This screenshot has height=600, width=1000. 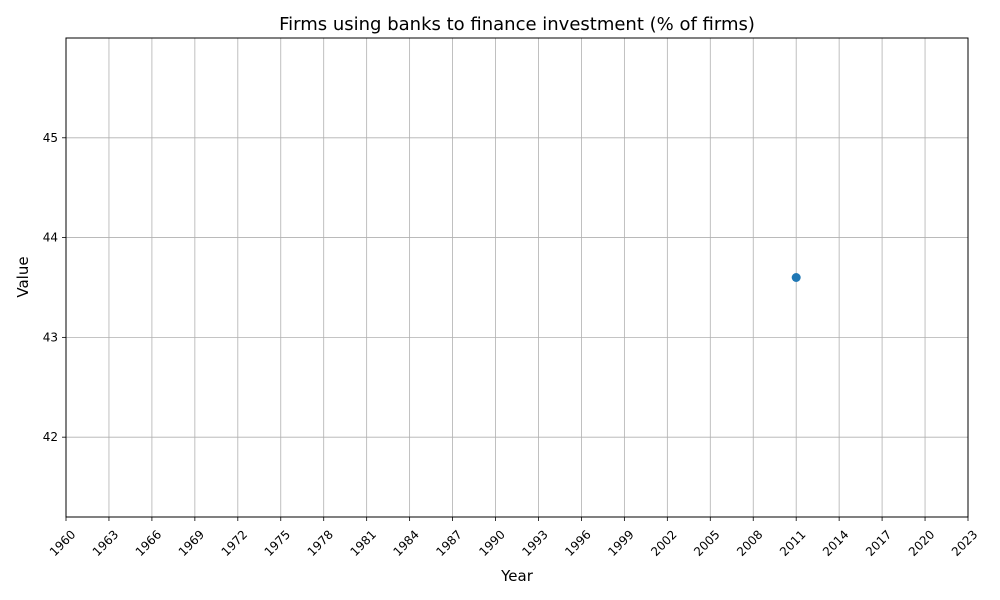 What do you see at coordinates (54, 287) in the screenshot?
I see `y-axis-ticks: 42 43 44 45` at bounding box center [54, 287].